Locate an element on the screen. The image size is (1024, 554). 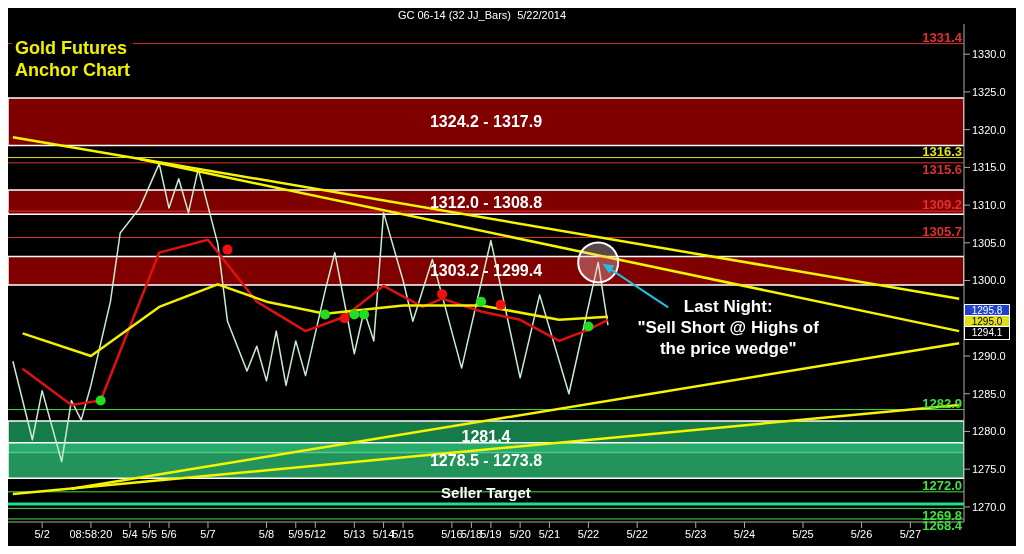
band-label: 1278.5 - 1273.8 is located at coordinates (486, 461).